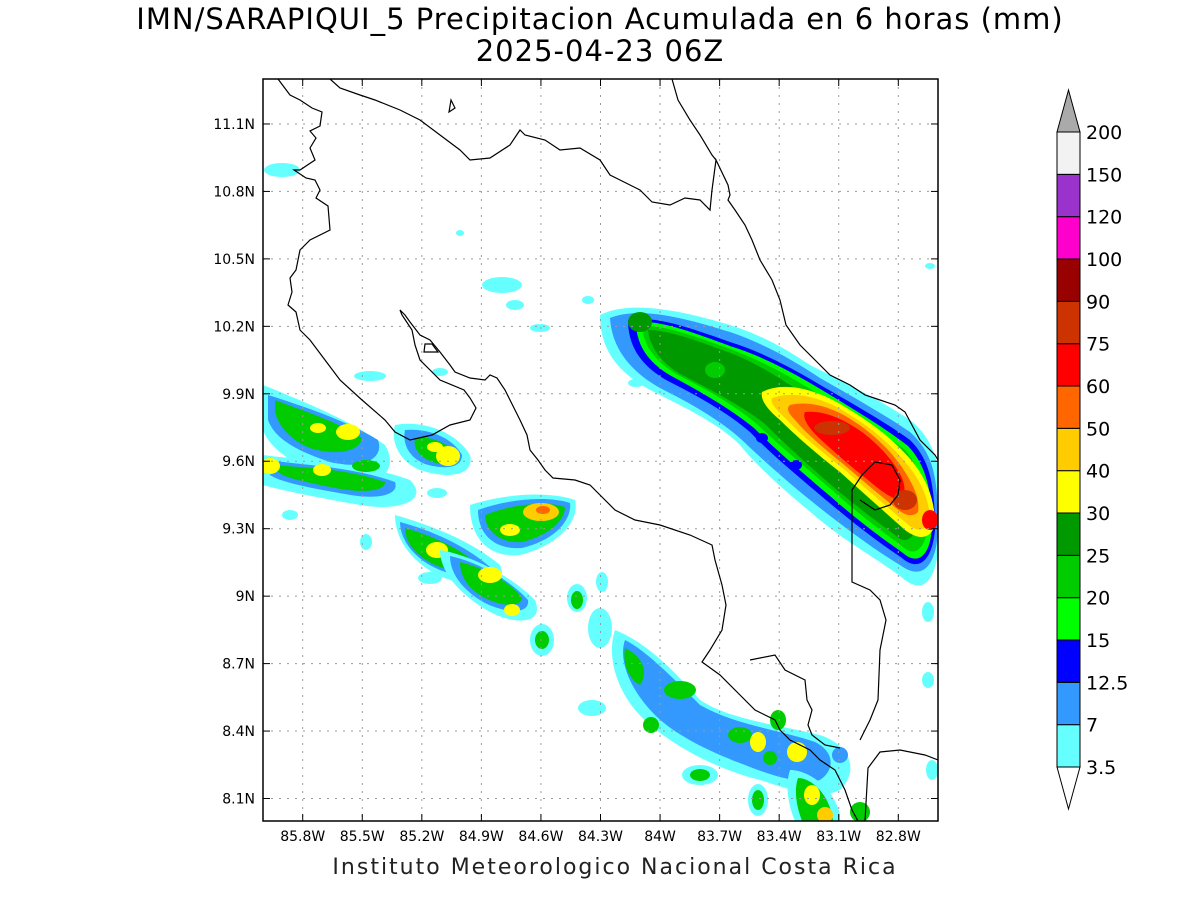  I want to click on colorbar-under-triangle, so click(1068, 788).